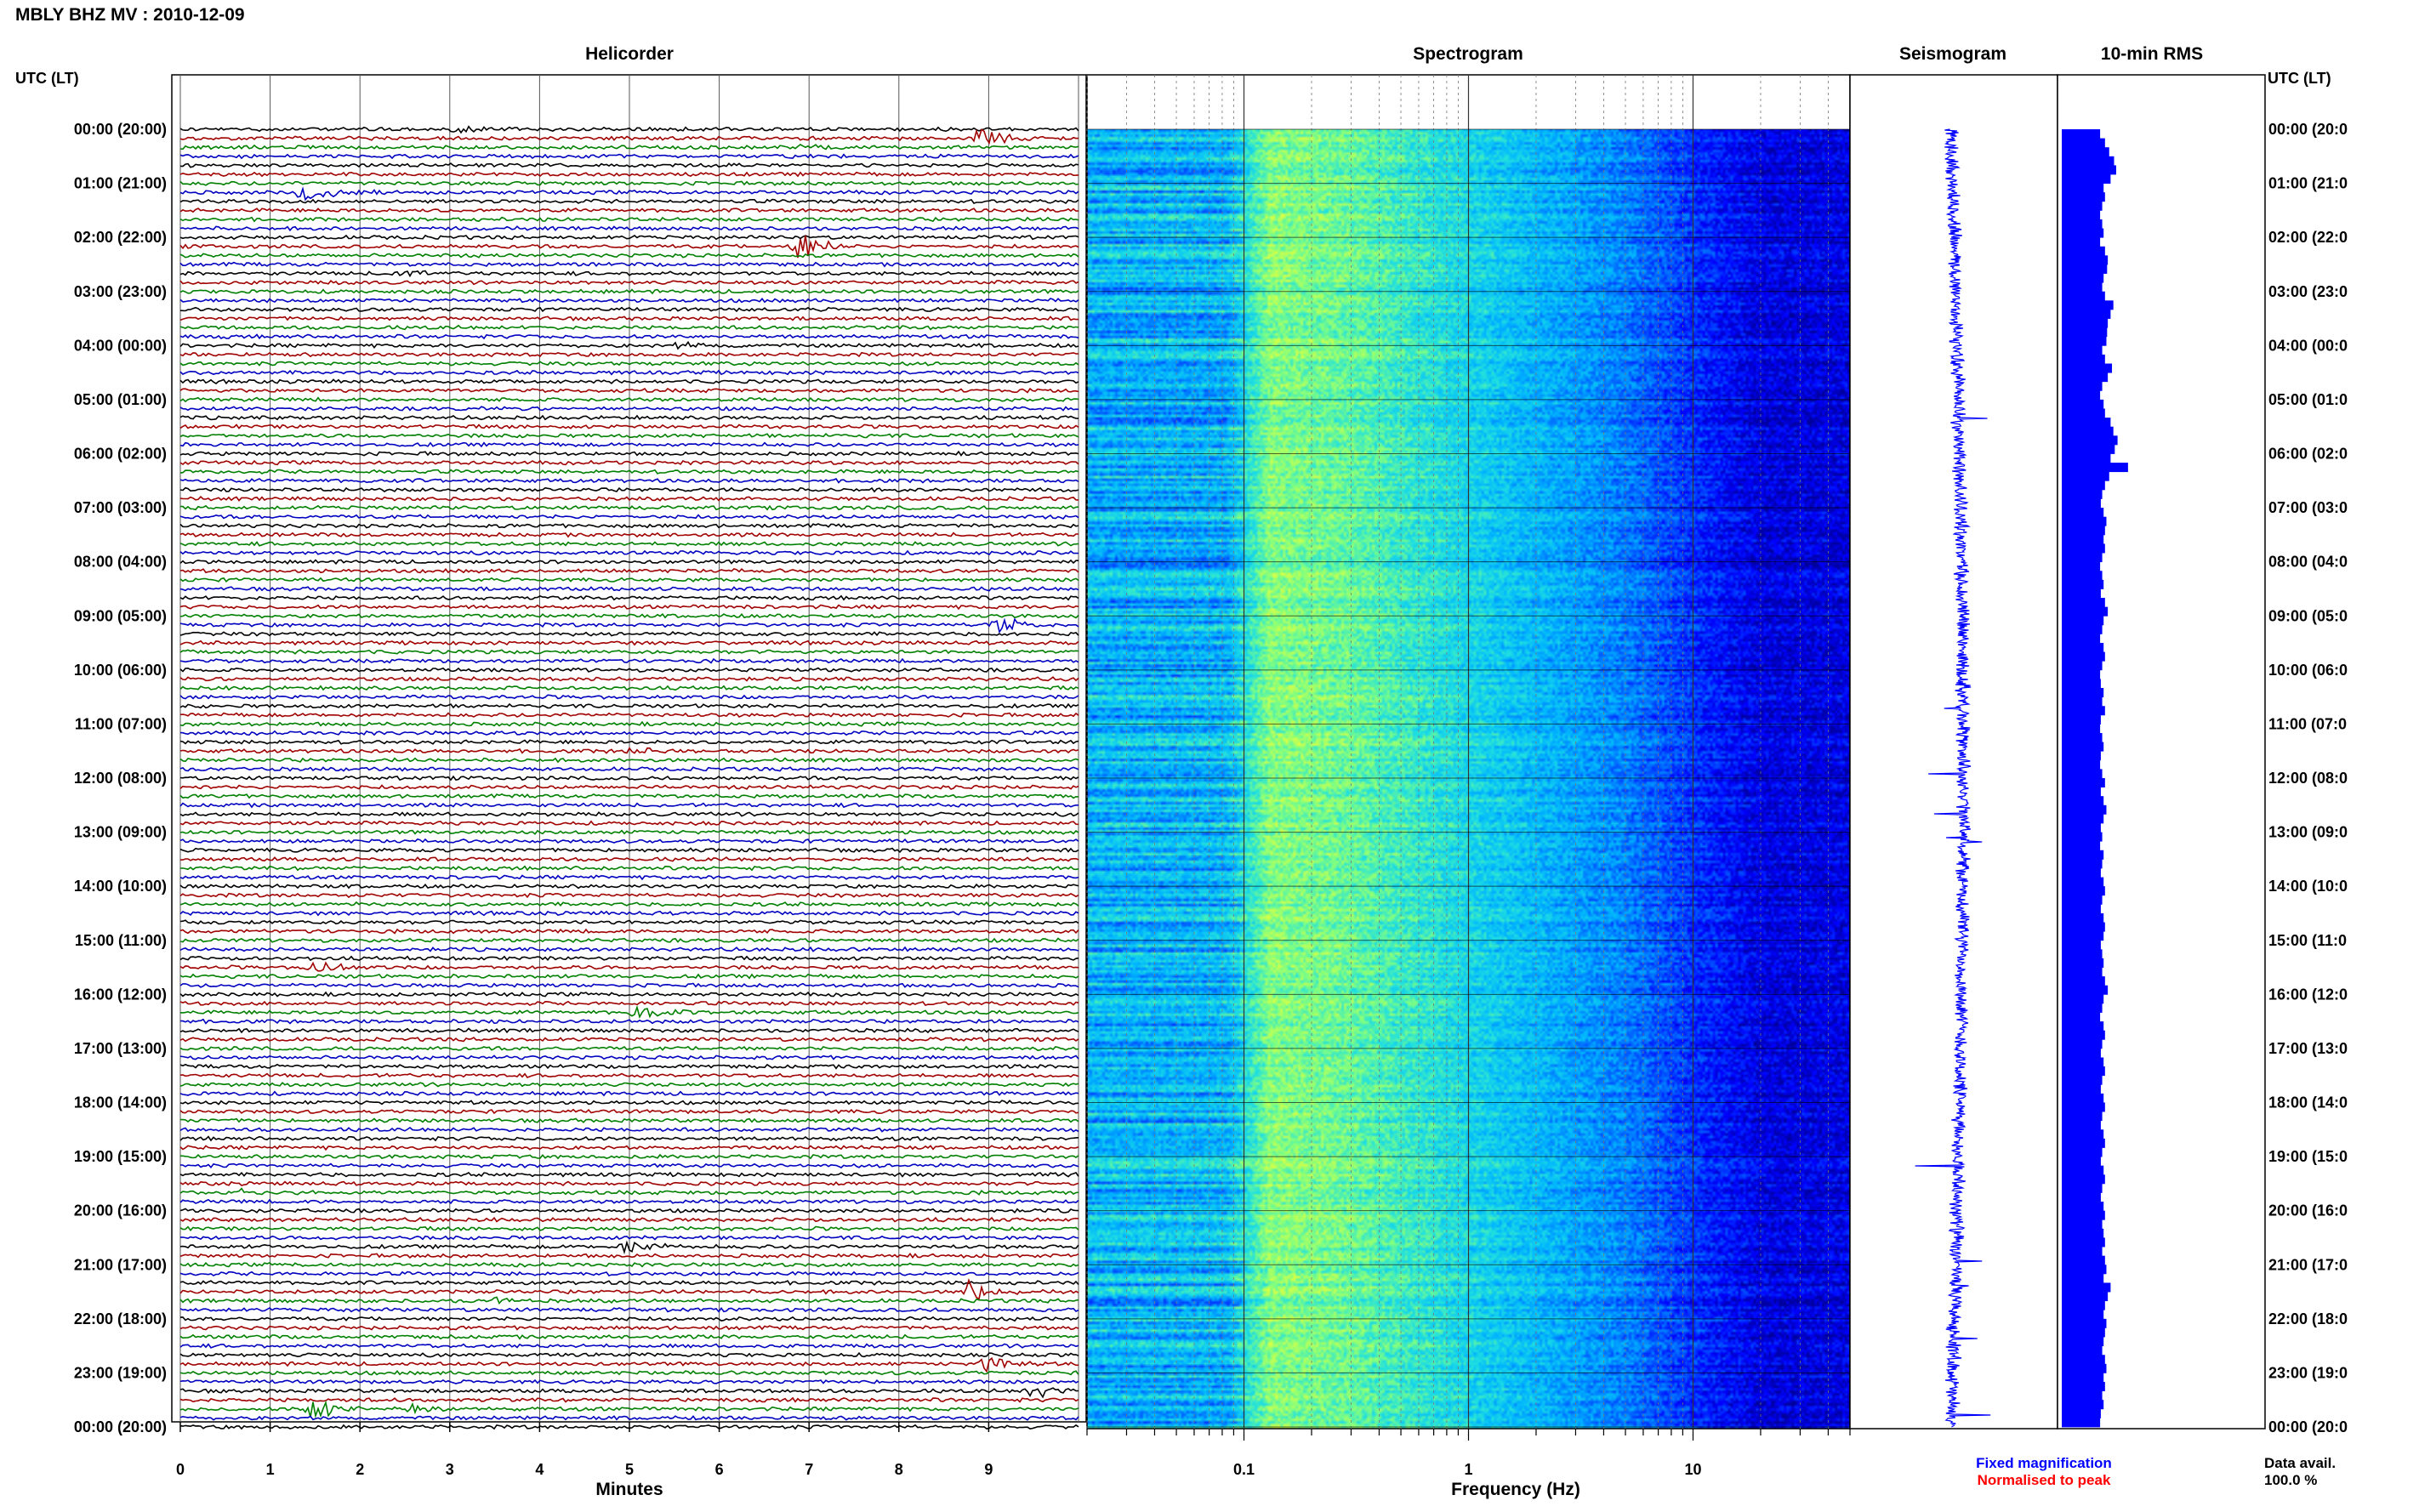 This screenshot has height=1512, width=2419. Describe the element at coordinates (270, 1469) in the screenshot. I see `x-tick-label: 1` at that location.